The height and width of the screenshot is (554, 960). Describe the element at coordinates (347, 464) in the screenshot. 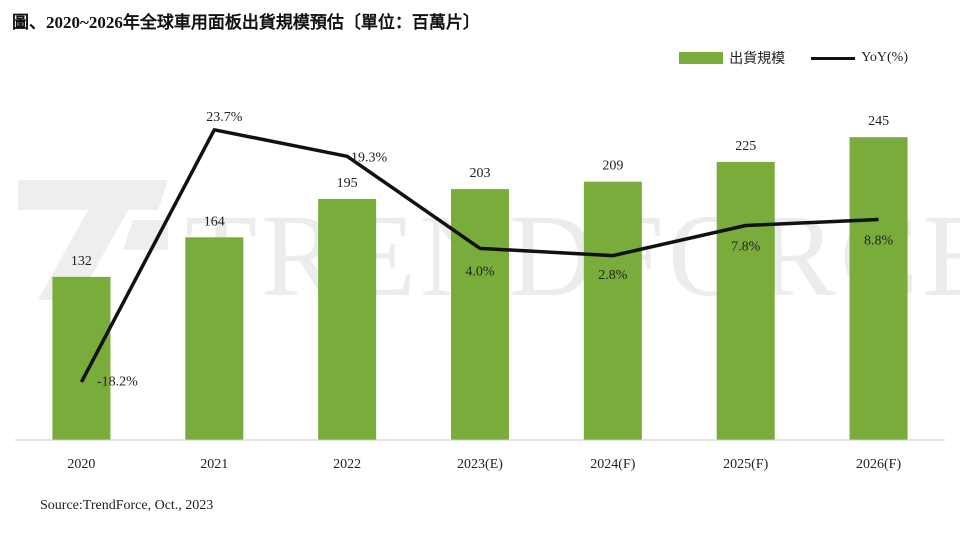

I see `x-tick-label-2: 2022` at that location.